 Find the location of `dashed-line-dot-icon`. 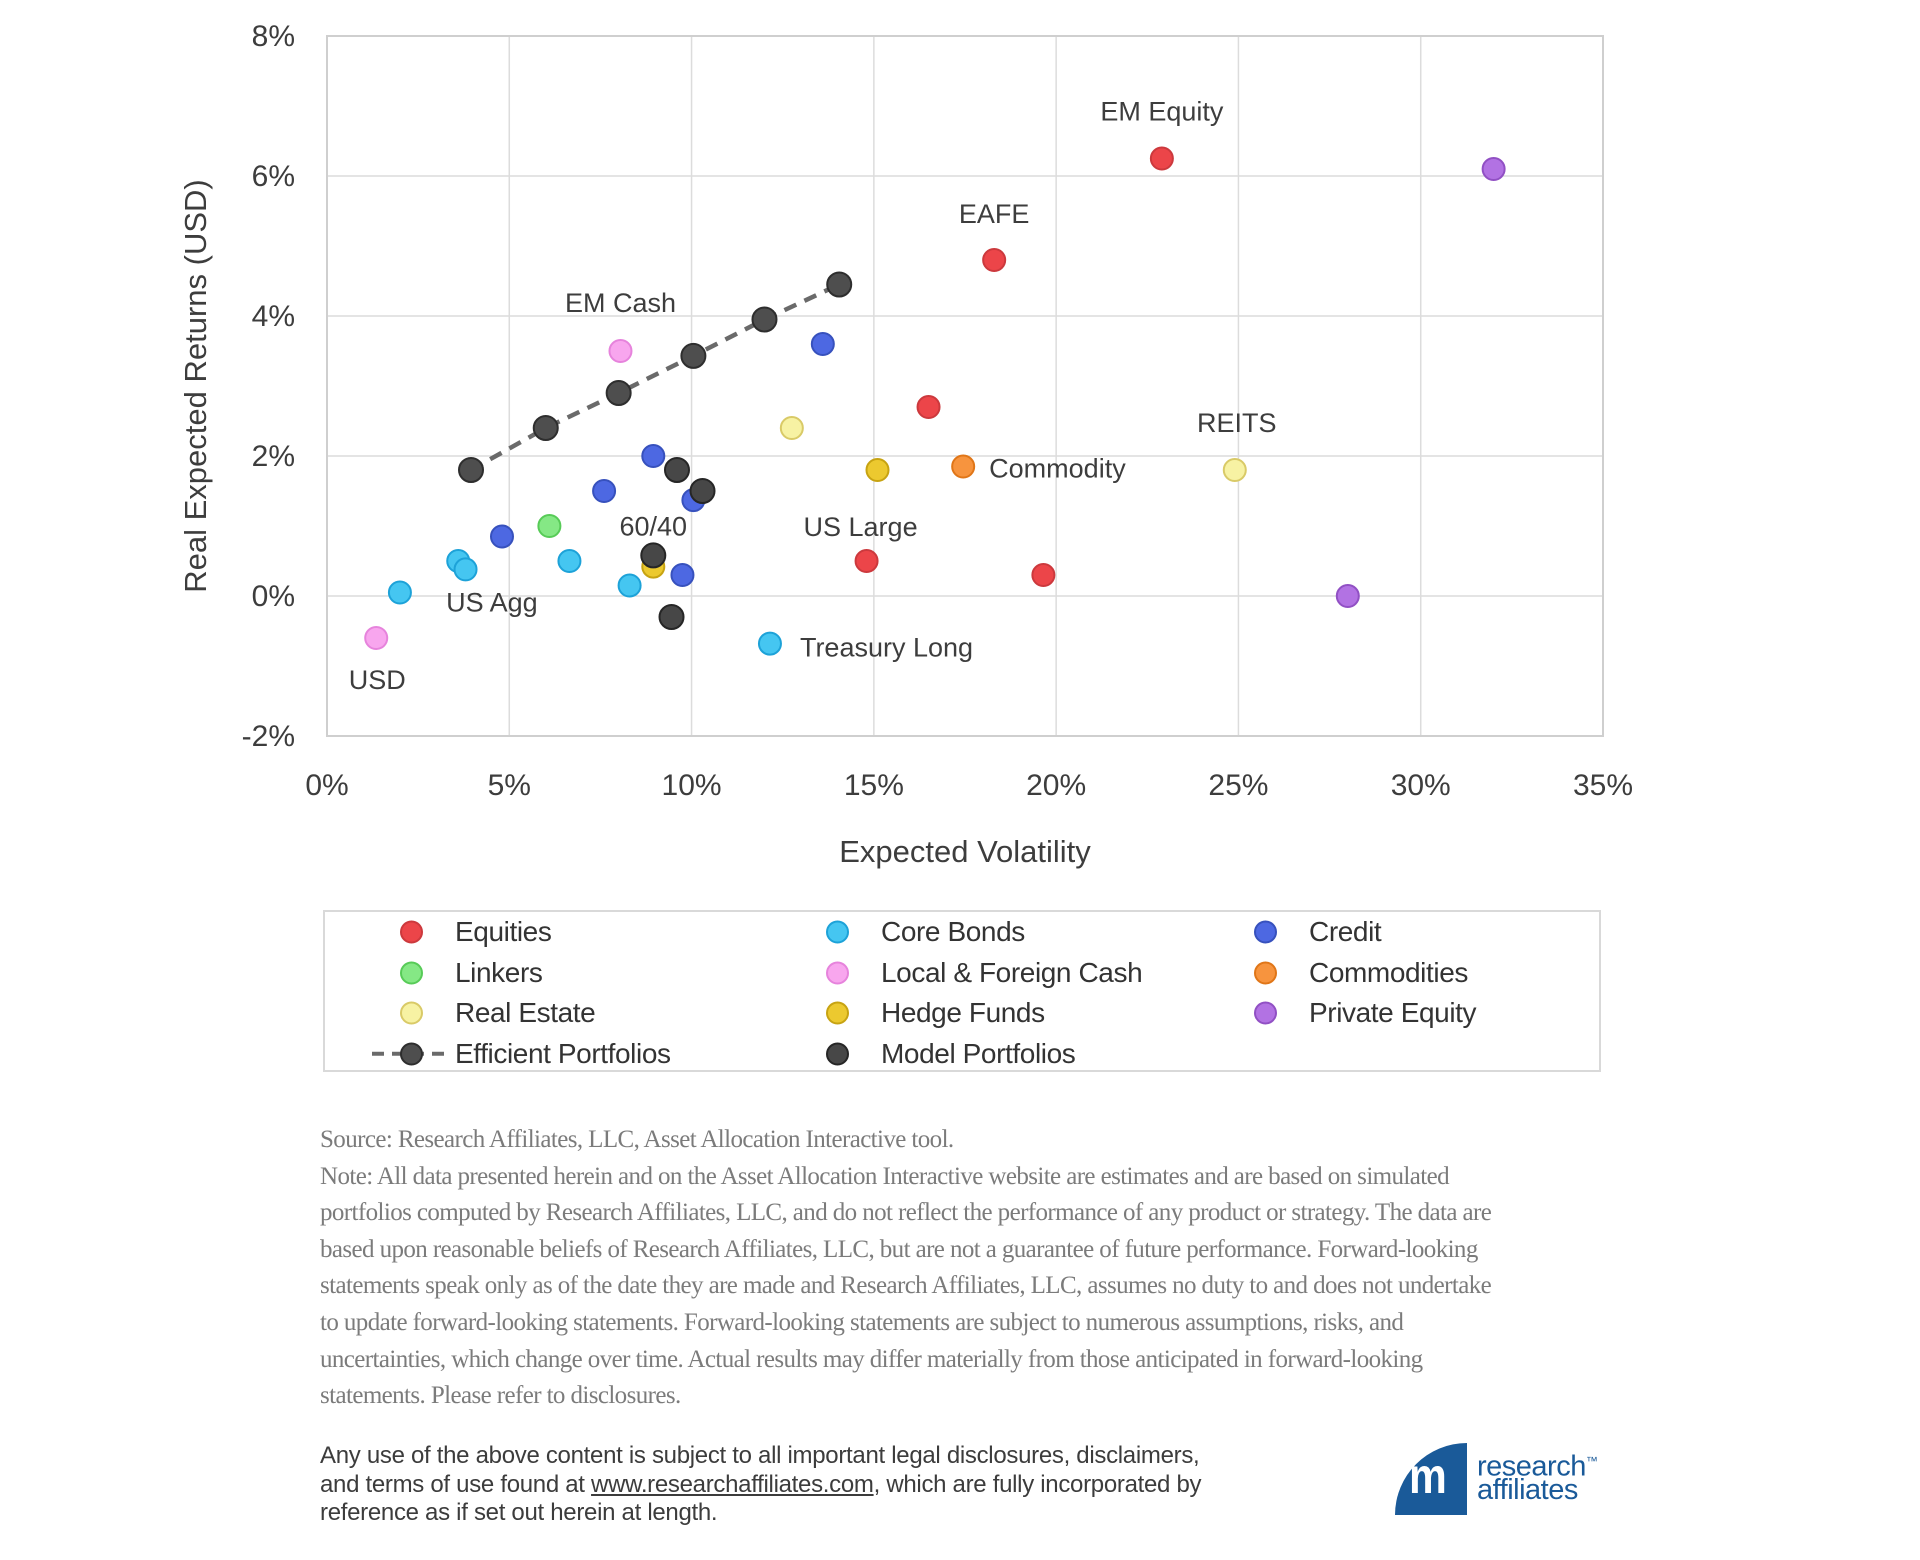

dashed-line-dot-icon is located at coordinates (410, 1054).